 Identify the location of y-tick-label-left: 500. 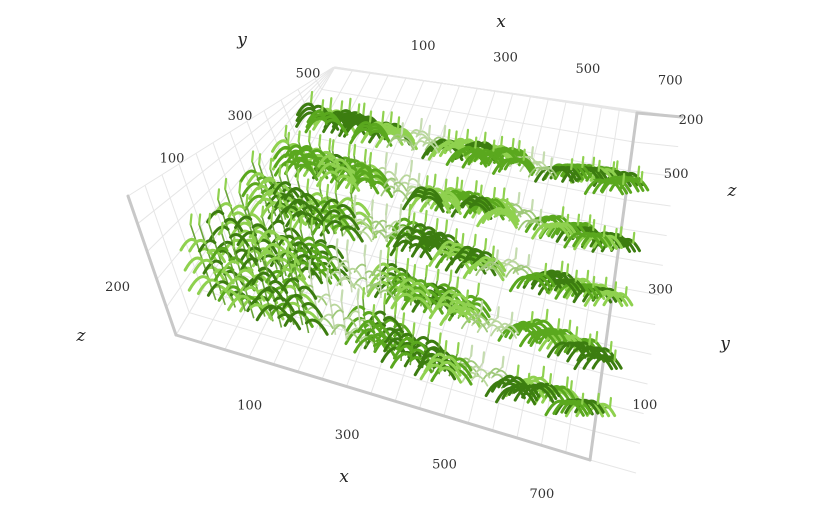
(308, 73).